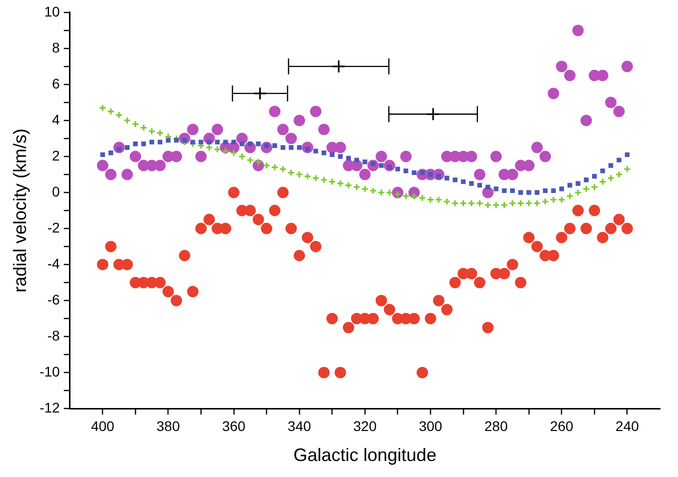 The width and height of the screenshot is (678, 477). Describe the element at coordinates (52, 11) in the screenshot. I see `y-tick-label: 10` at that location.